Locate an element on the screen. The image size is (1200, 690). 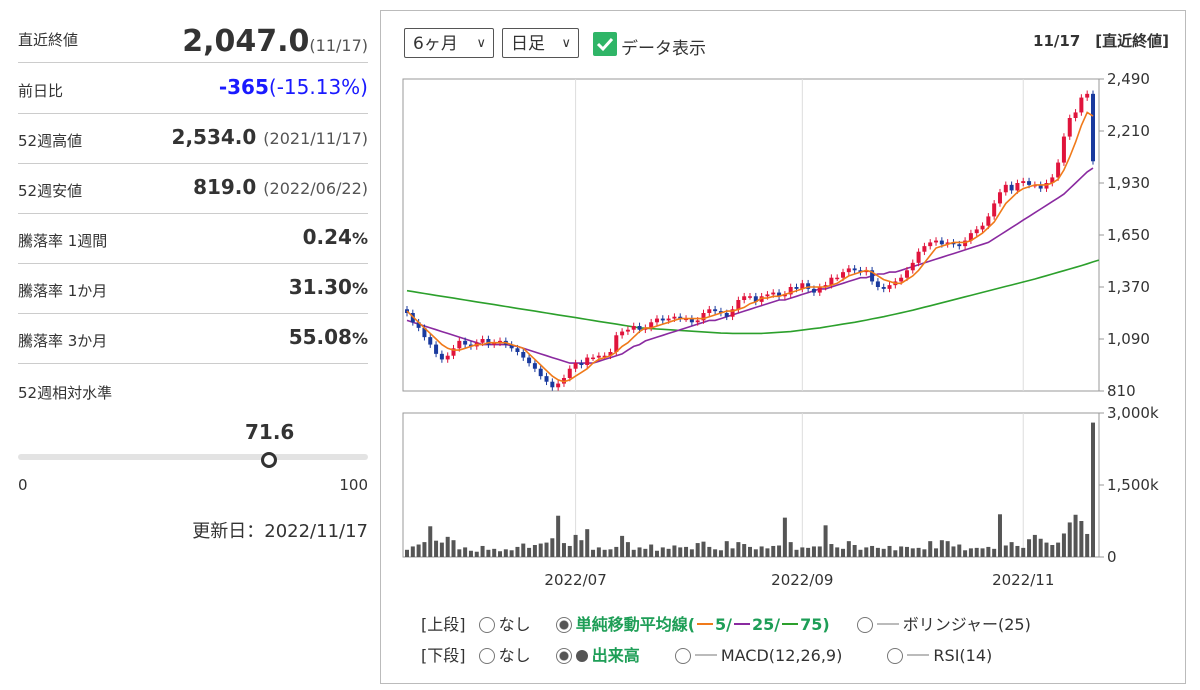
upper-none-option: なし is located at coordinates (504, 624).